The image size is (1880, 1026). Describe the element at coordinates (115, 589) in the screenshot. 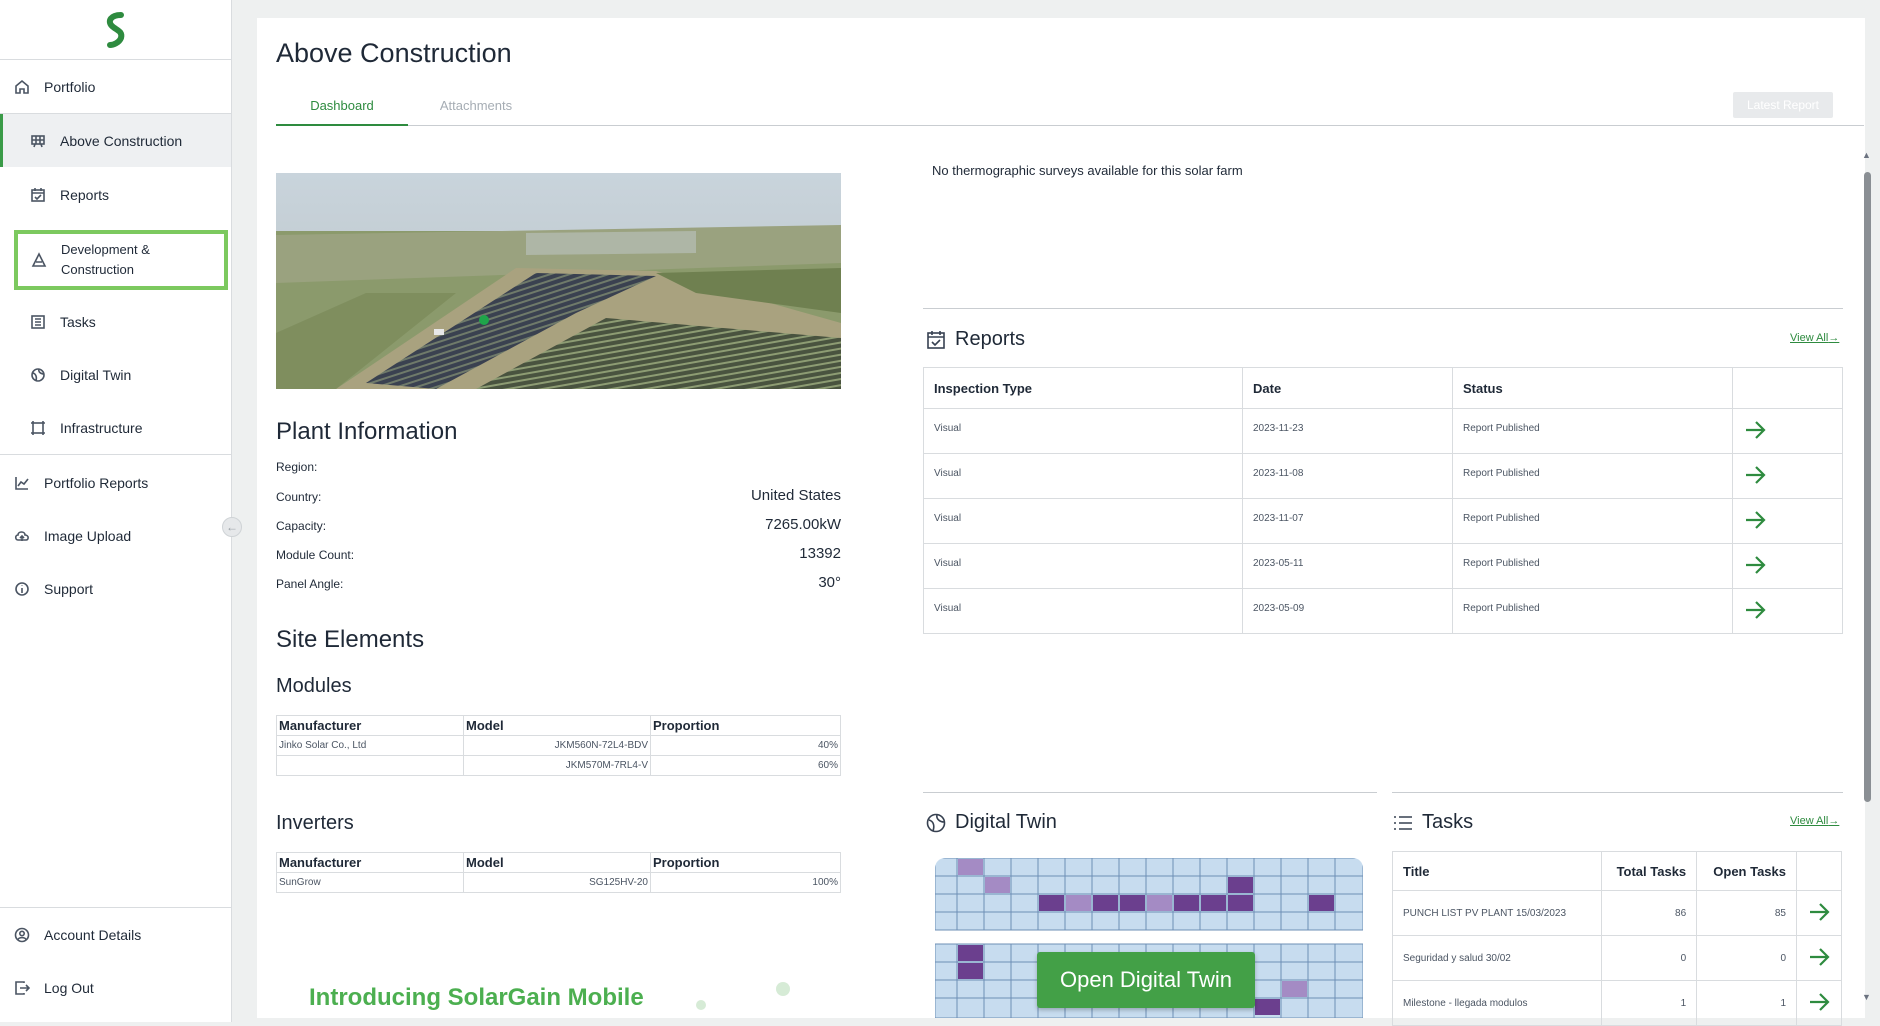

I see `sidebar-item-support: Support` at that location.